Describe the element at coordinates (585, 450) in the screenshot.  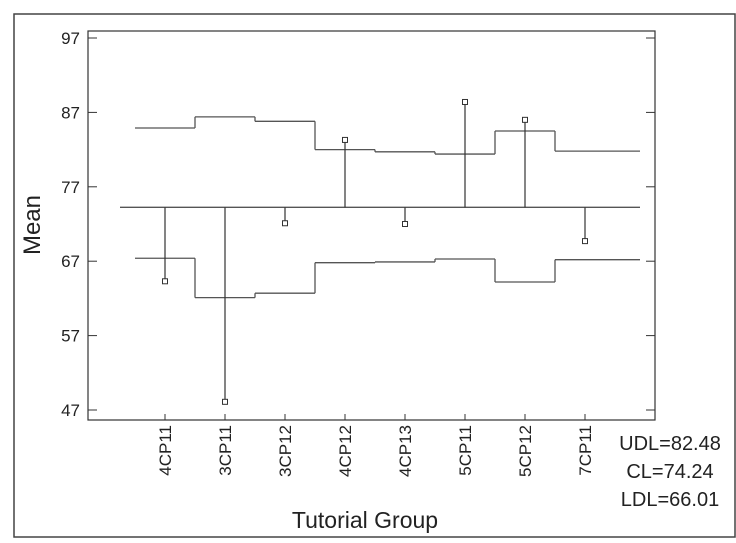
I see `x-tick-label: 7CP11` at that location.